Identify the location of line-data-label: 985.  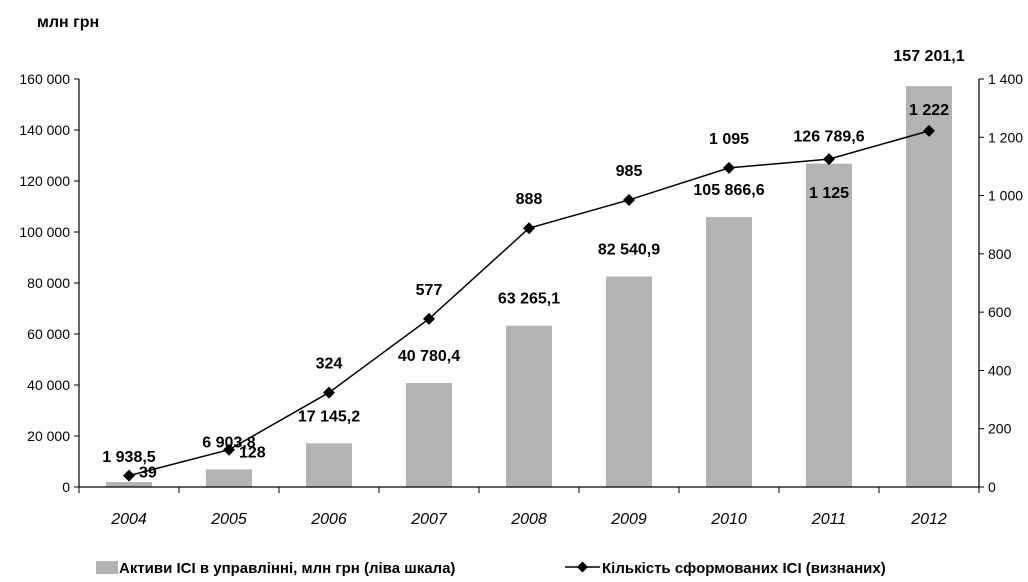
(629, 171).